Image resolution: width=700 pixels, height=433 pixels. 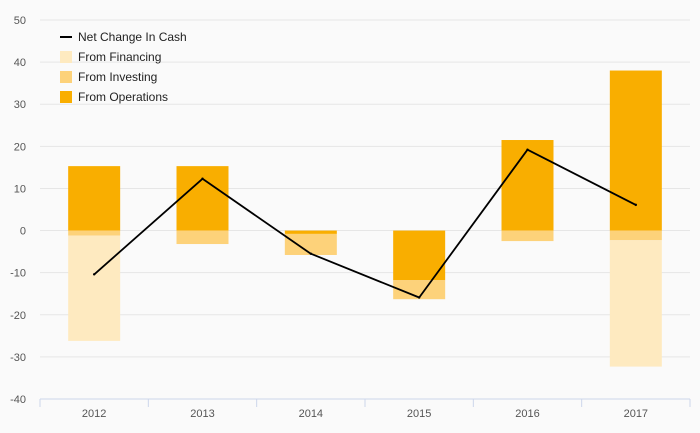 What do you see at coordinates (18, 358) in the screenshot?
I see `y-tick-label: -30` at bounding box center [18, 358].